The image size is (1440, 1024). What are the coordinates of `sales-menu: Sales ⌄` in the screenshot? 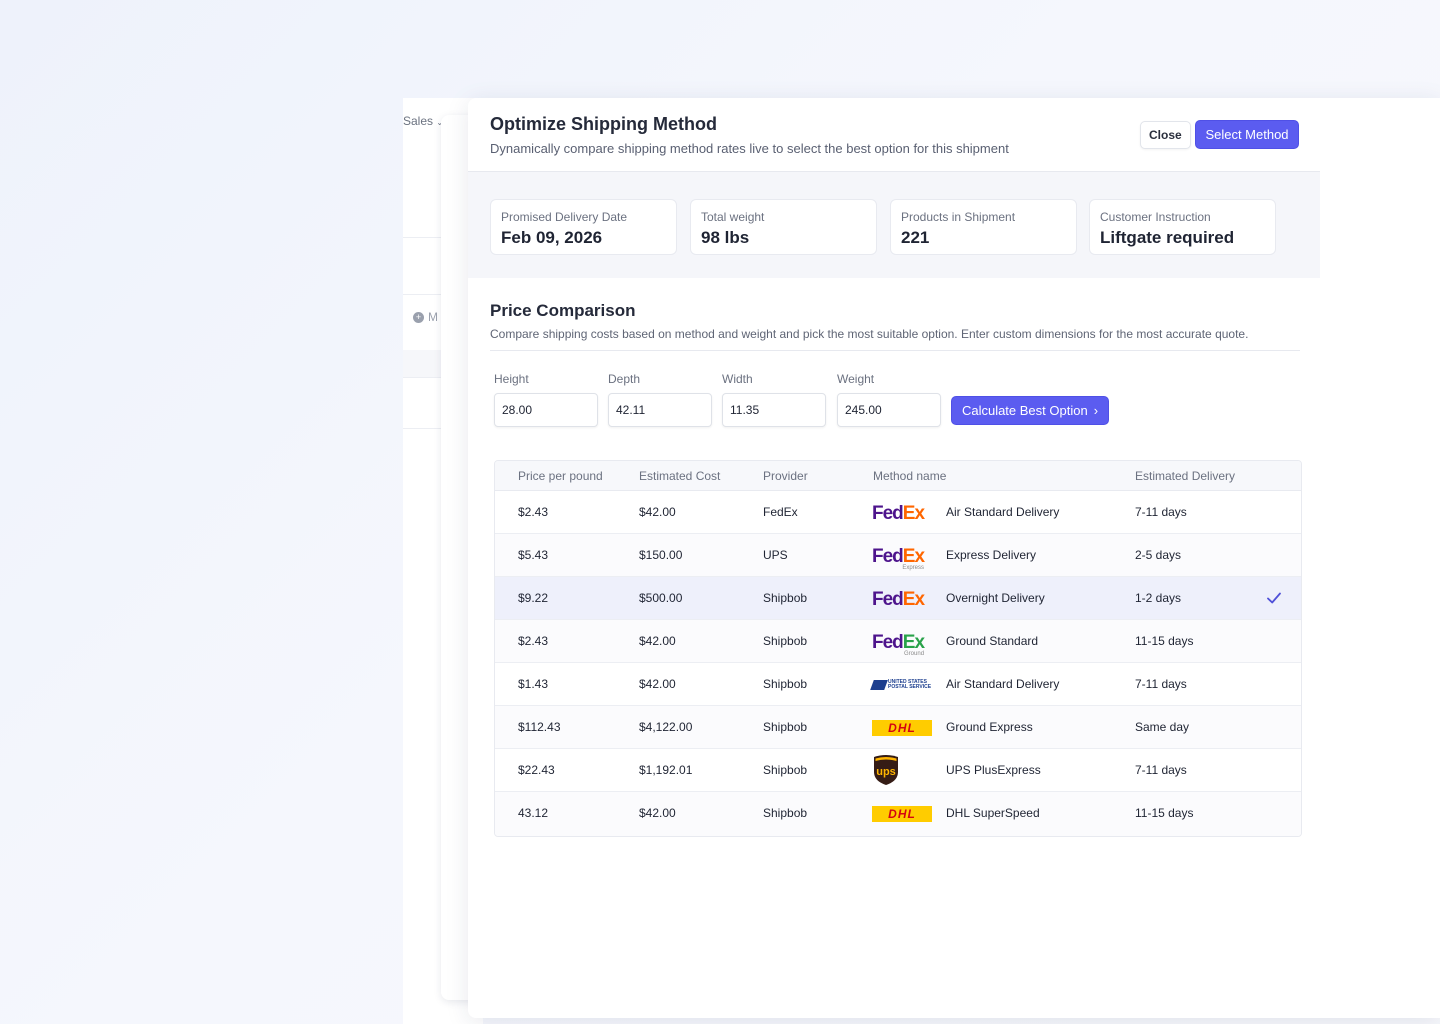 It's located at (423, 121).